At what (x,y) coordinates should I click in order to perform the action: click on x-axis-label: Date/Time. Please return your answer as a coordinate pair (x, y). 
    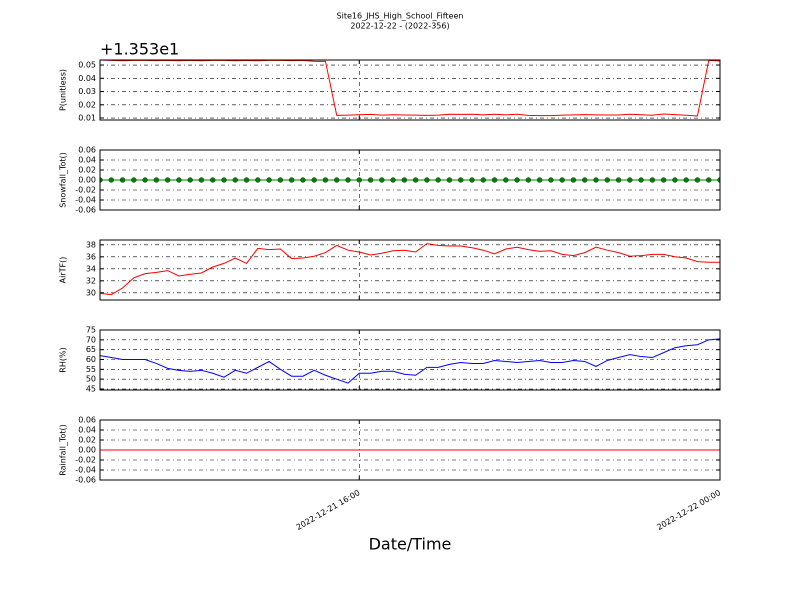
    Looking at the image, I should click on (410, 544).